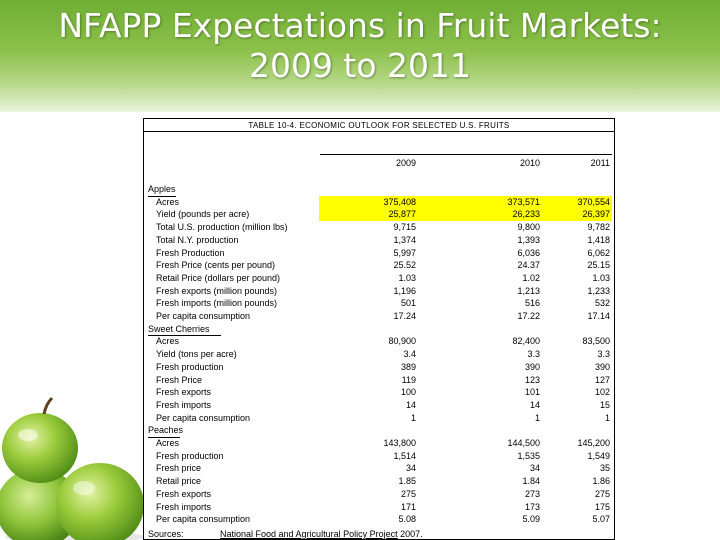 The image size is (720, 540). What do you see at coordinates (379, 131) in the screenshot?
I see `caption-divider` at bounding box center [379, 131].